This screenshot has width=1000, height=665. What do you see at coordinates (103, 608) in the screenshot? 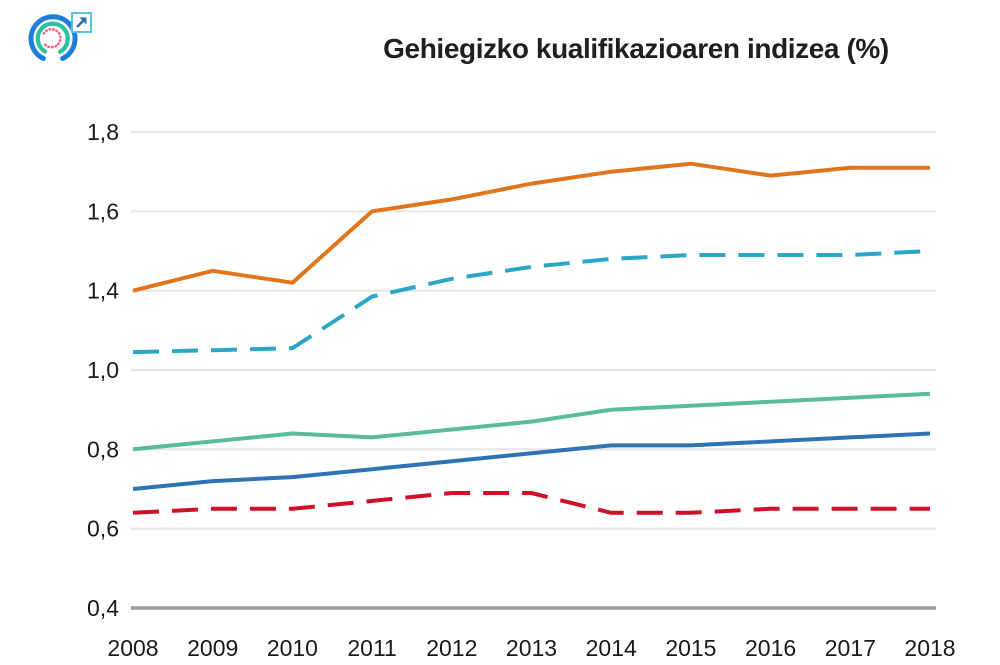
I see `y-tick-label: 0,4` at bounding box center [103, 608].